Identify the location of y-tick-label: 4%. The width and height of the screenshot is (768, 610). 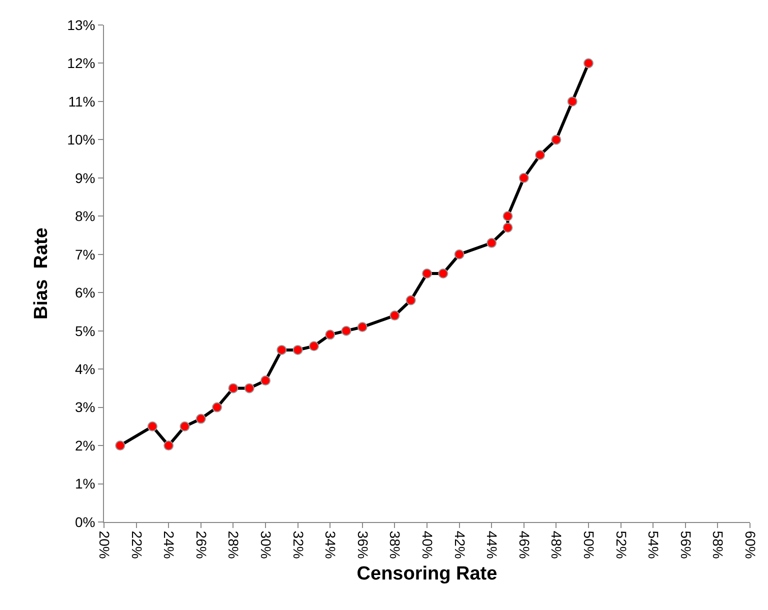
(85, 368).